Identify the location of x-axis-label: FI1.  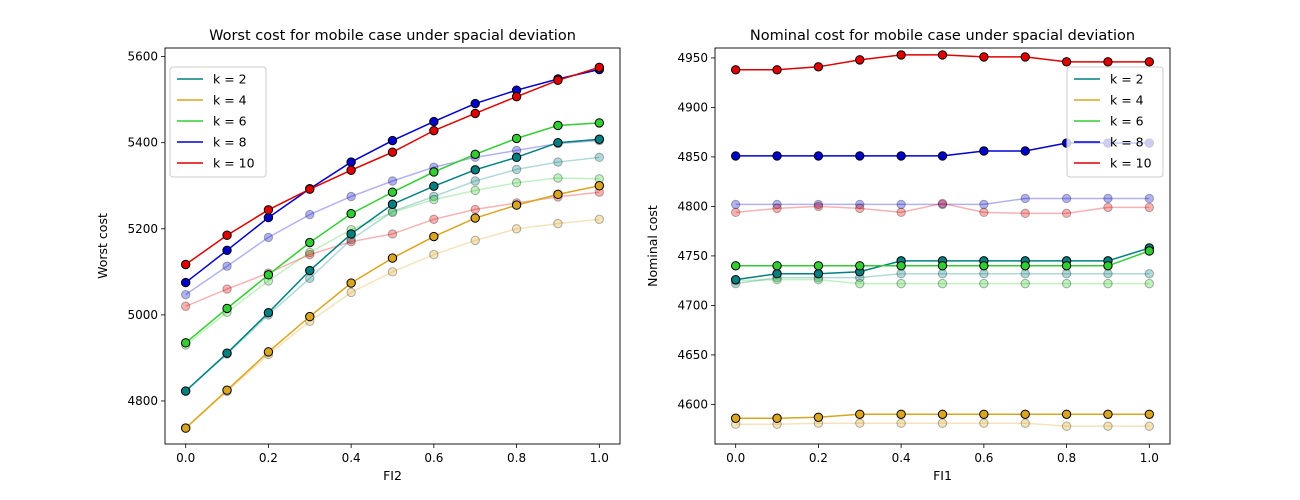
(942, 475).